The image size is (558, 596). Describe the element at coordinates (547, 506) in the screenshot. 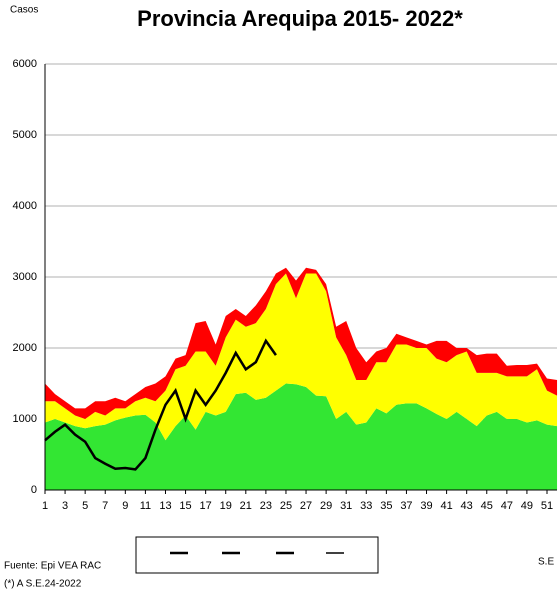

I see `x-tick-label: 51` at that location.